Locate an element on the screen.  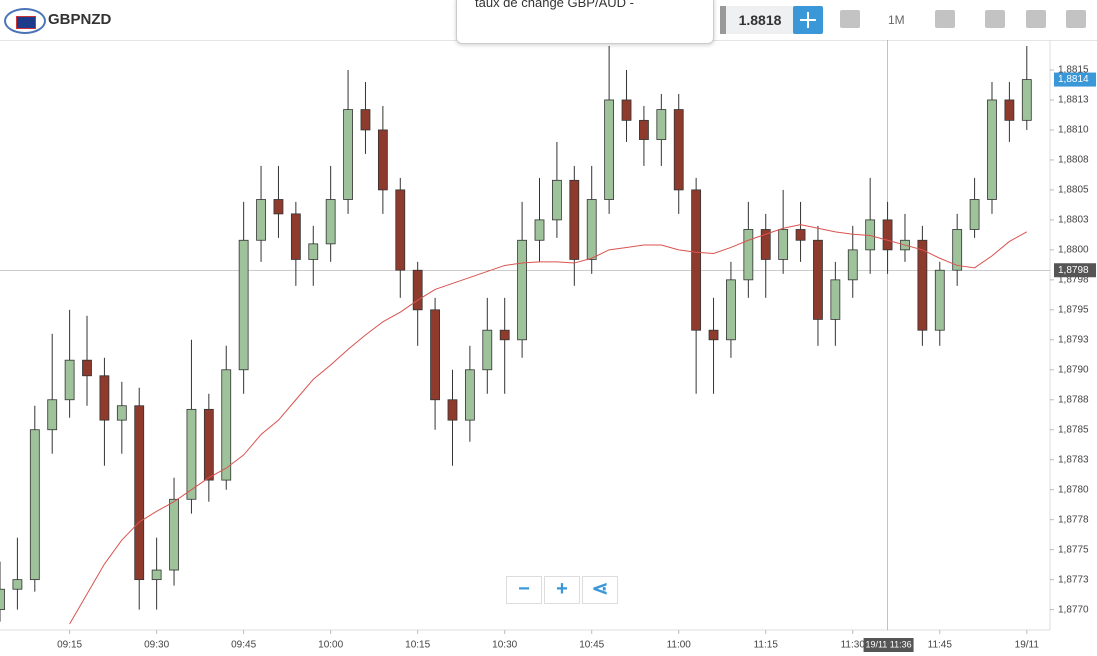
zoom-controls: − + ⋖ is located at coordinates (562, 590).